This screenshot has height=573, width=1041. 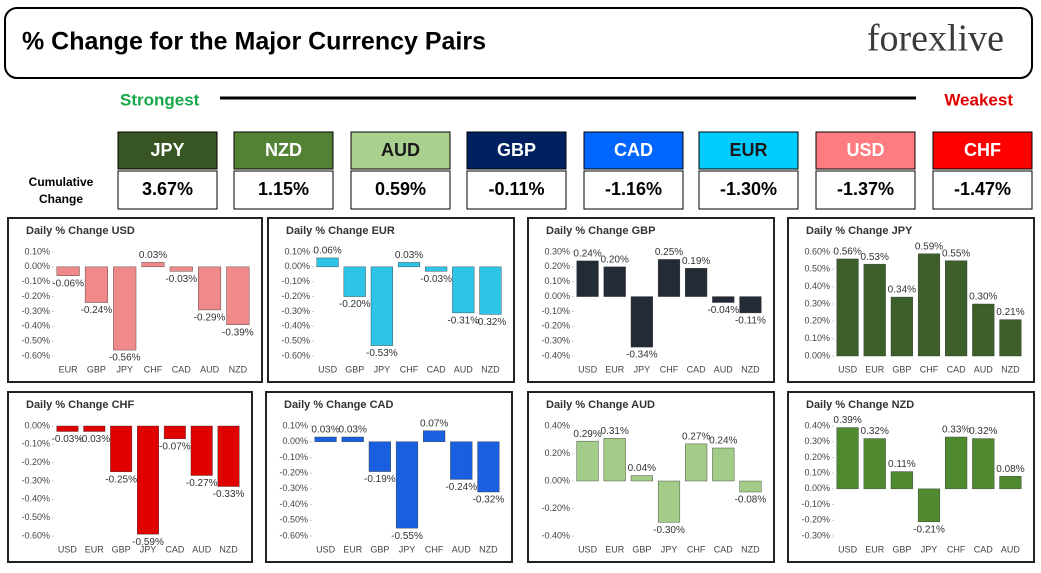 What do you see at coordinates (902, 464) in the screenshot?
I see `value-label: 0.11%` at bounding box center [902, 464].